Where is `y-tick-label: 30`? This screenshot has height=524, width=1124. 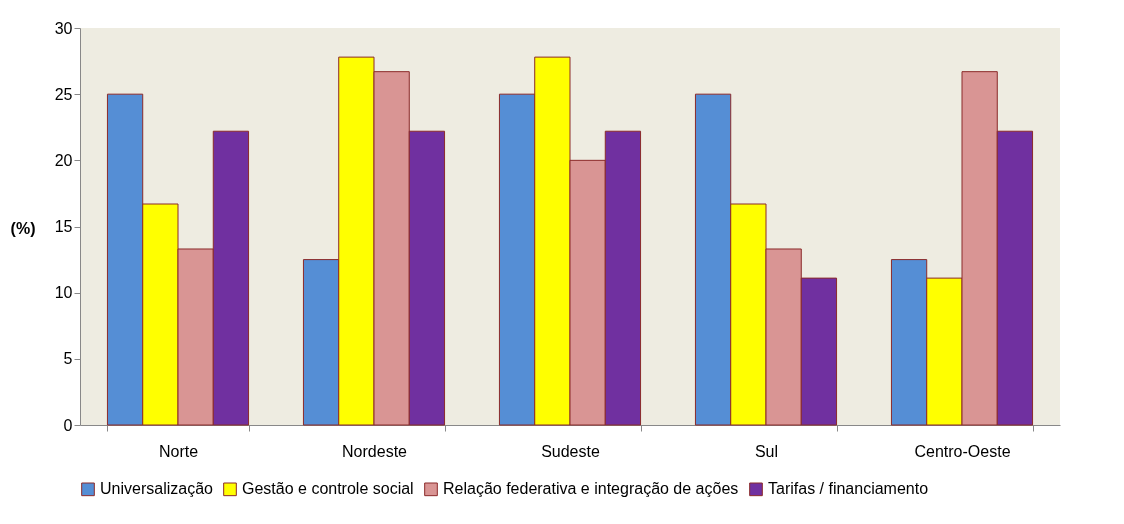
y-tick-label: 30 is located at coordinates (63, 28).